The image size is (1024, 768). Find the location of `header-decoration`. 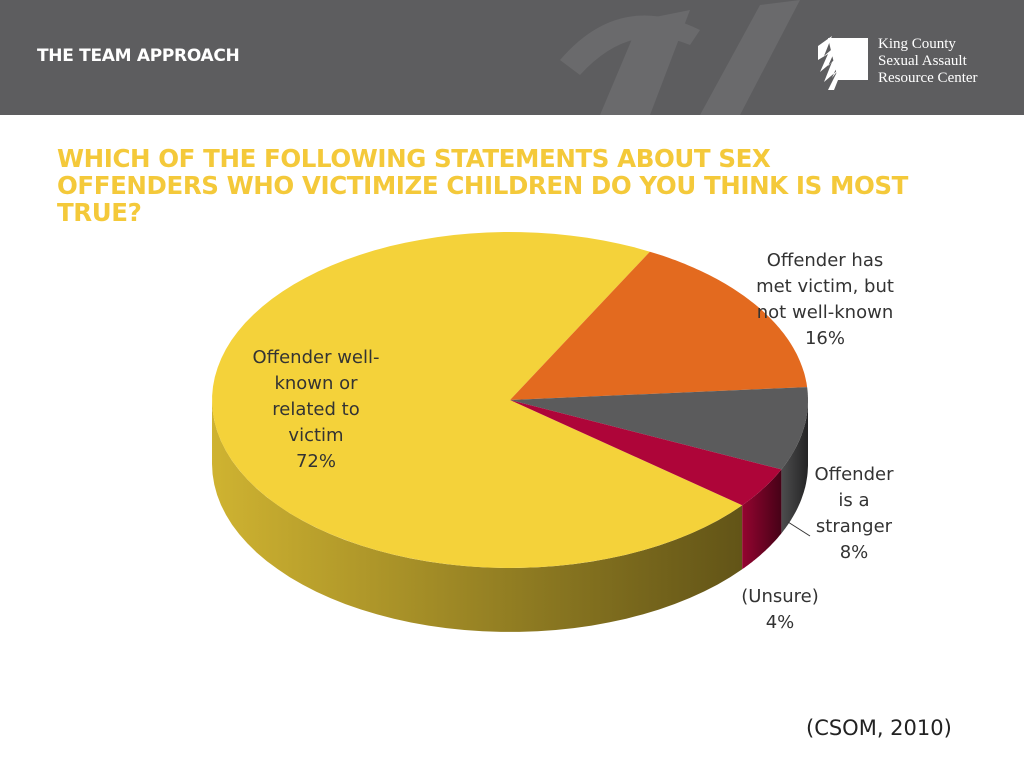

header-decoration is located at coordinates (714, 57).